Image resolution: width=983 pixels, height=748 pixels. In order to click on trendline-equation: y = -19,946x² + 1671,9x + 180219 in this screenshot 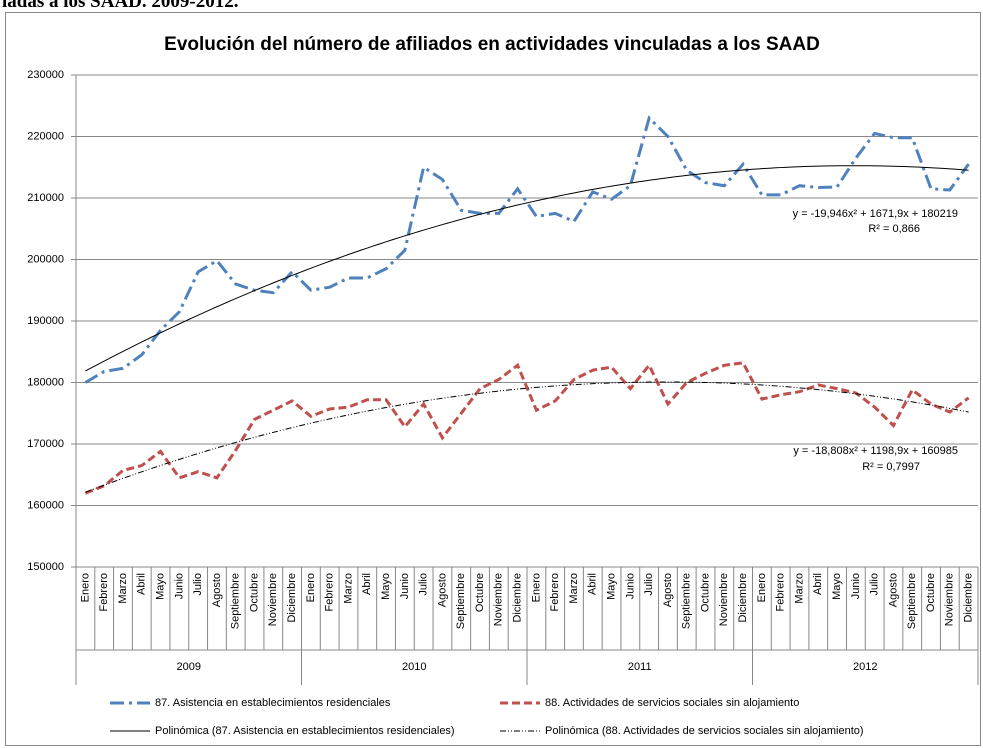, I will do `click(875, 214)`.